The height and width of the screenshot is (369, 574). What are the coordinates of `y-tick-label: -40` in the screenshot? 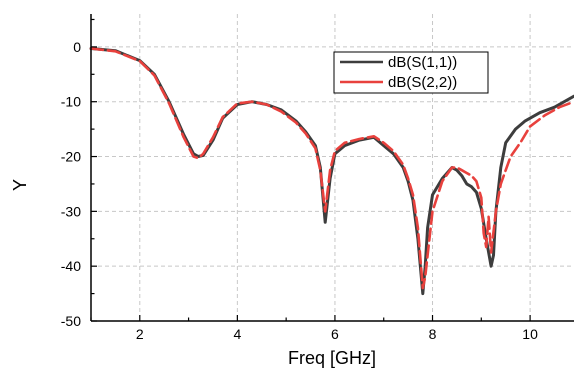 It's located at (71, 266).